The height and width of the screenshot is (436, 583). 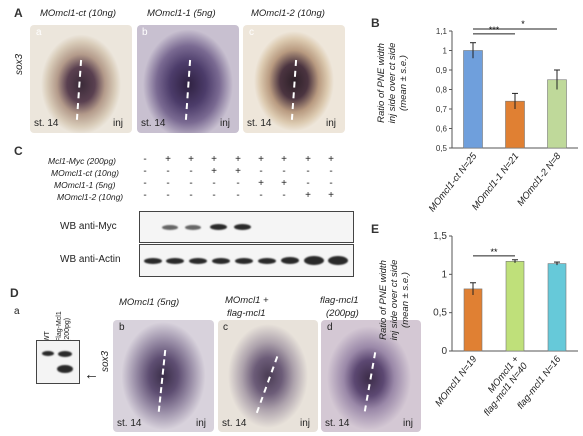 I want to click on significance-label-1: ***, so click(x=494, y=30).